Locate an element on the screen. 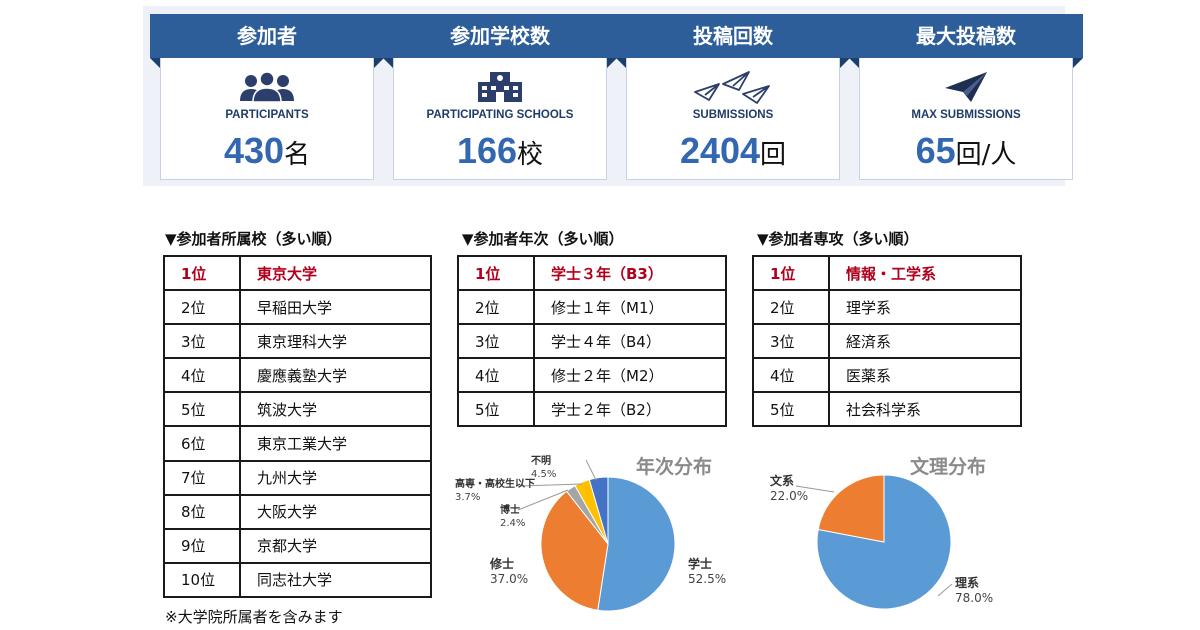 This screenshot has width=1200, height=630. science-label-science: 理系 78.0% is located at coordinates (974, 591).